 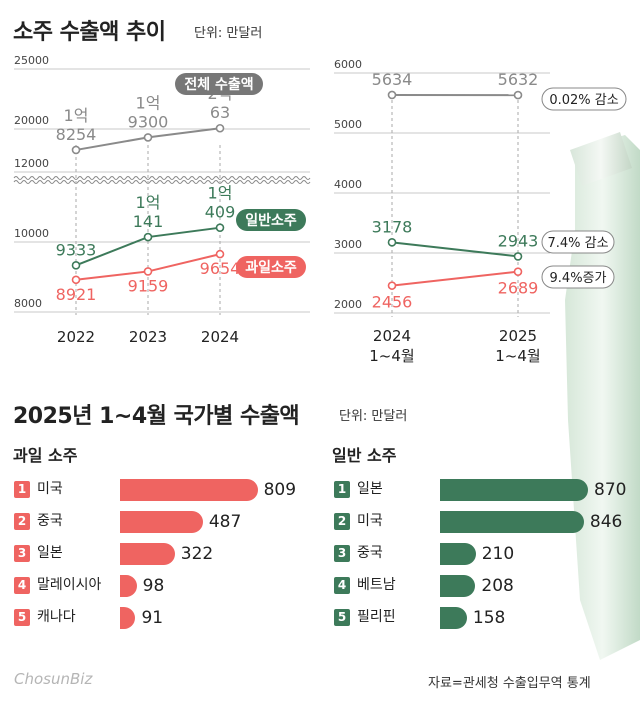 What do you see at coordinates (148, 221) in the screenshot?
I see `general-data-label: 141` at bounding box center [148, 221].